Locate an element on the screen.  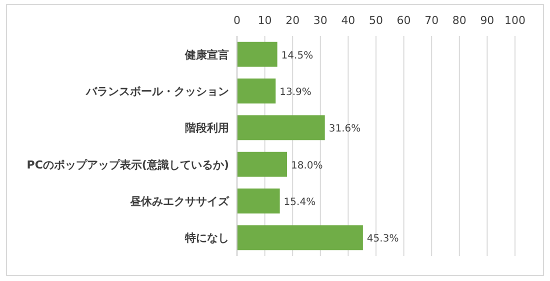
data-label: 18.0% is located at coordinates (307, 166).